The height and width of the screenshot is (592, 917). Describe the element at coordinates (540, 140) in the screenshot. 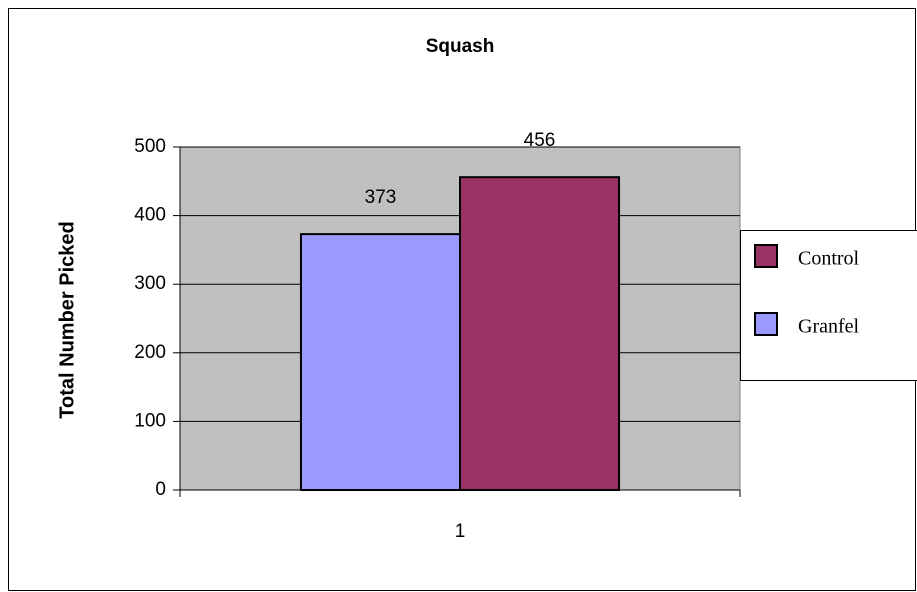

I see `value-label: 456` at that location.